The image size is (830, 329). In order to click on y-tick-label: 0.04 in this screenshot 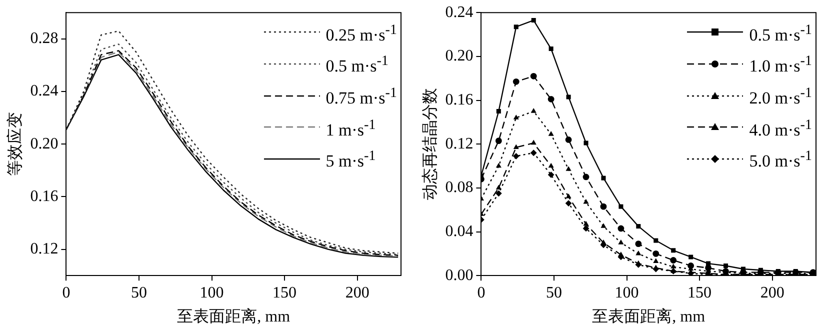, I will do `click(459, 231)`.